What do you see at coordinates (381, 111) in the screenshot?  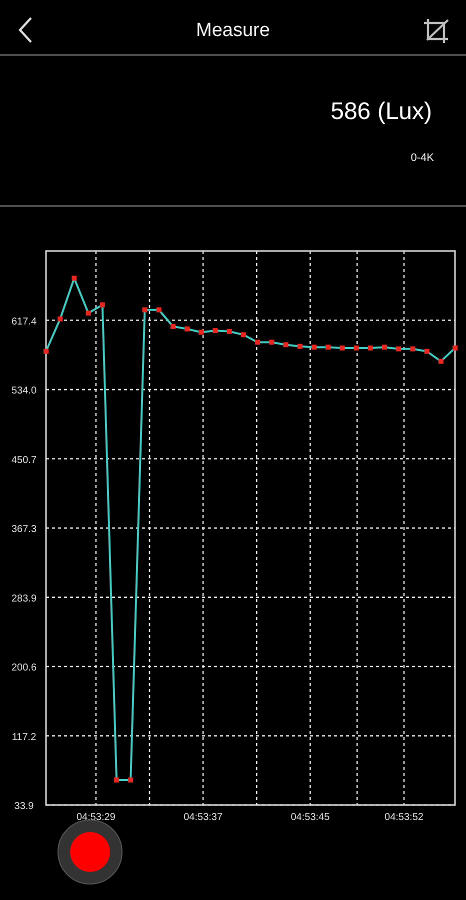 I see `text: 586 (Lux)` at bounding box center [381, 111].